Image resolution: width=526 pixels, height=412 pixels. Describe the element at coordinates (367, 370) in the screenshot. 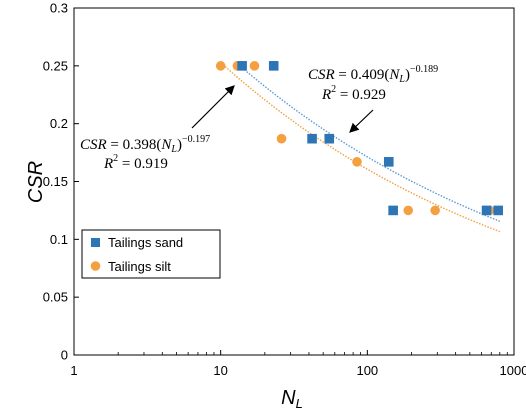

I see `x-tick-label: 100` at that location.